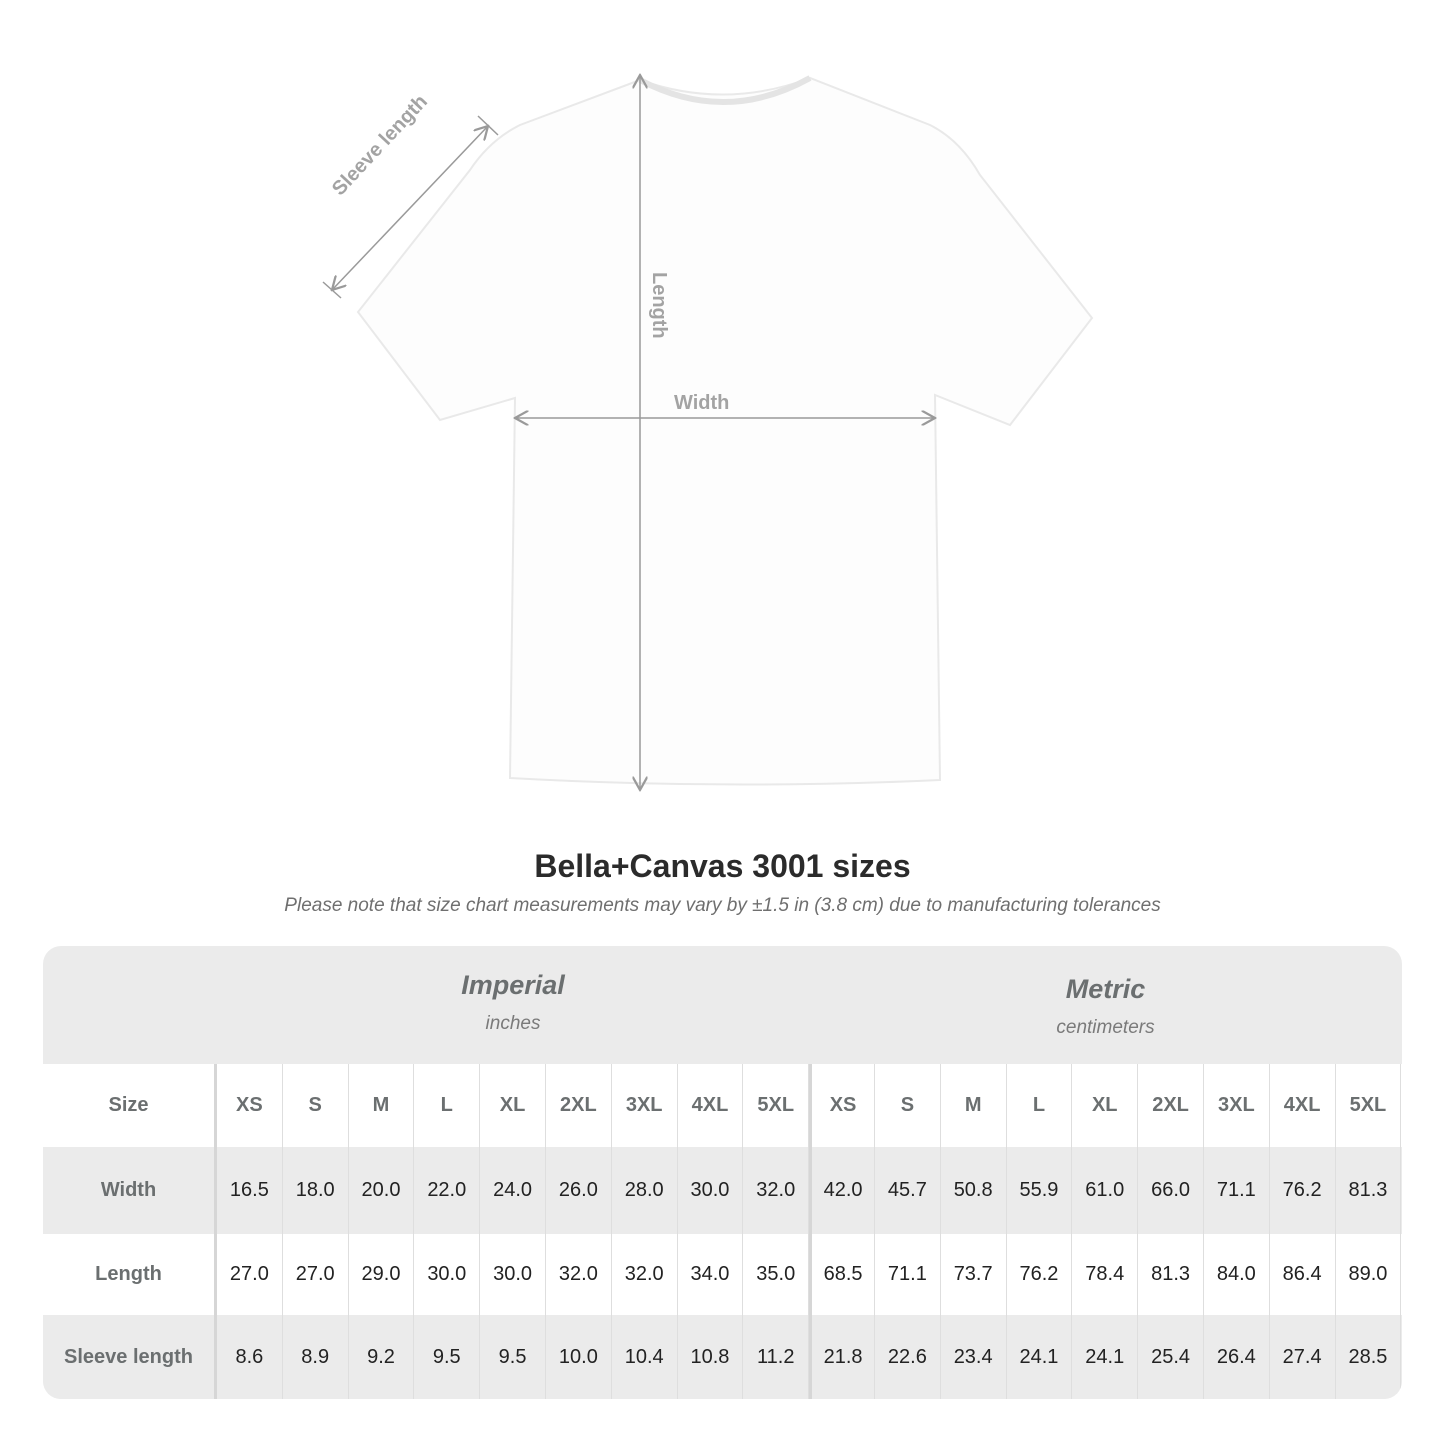 This screenshot has height=1445, width=1445. What do you see at coordinates (1040, 1190) in the screenshot?
I see `metric-value-cell: 55.9` at bounding box center [1040, 1190].